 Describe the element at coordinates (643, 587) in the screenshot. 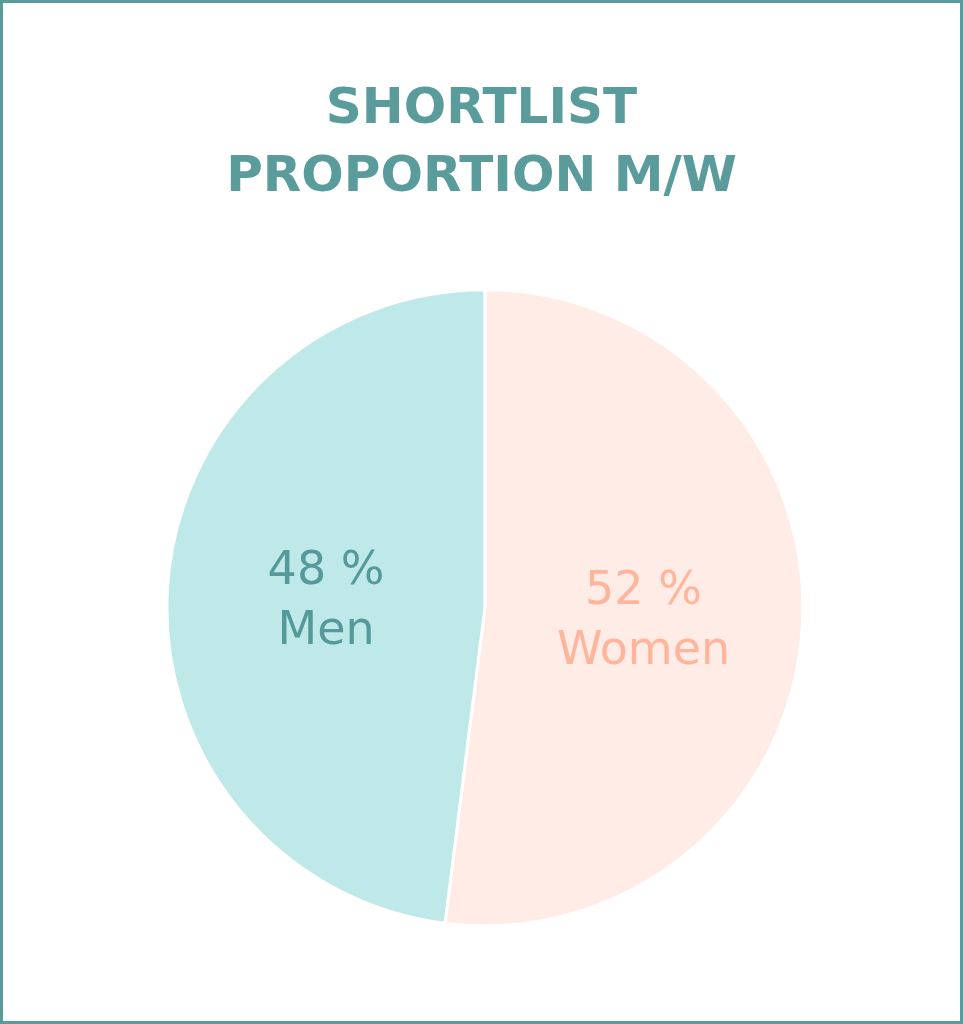

I see `data-label: 52 %` at that location.